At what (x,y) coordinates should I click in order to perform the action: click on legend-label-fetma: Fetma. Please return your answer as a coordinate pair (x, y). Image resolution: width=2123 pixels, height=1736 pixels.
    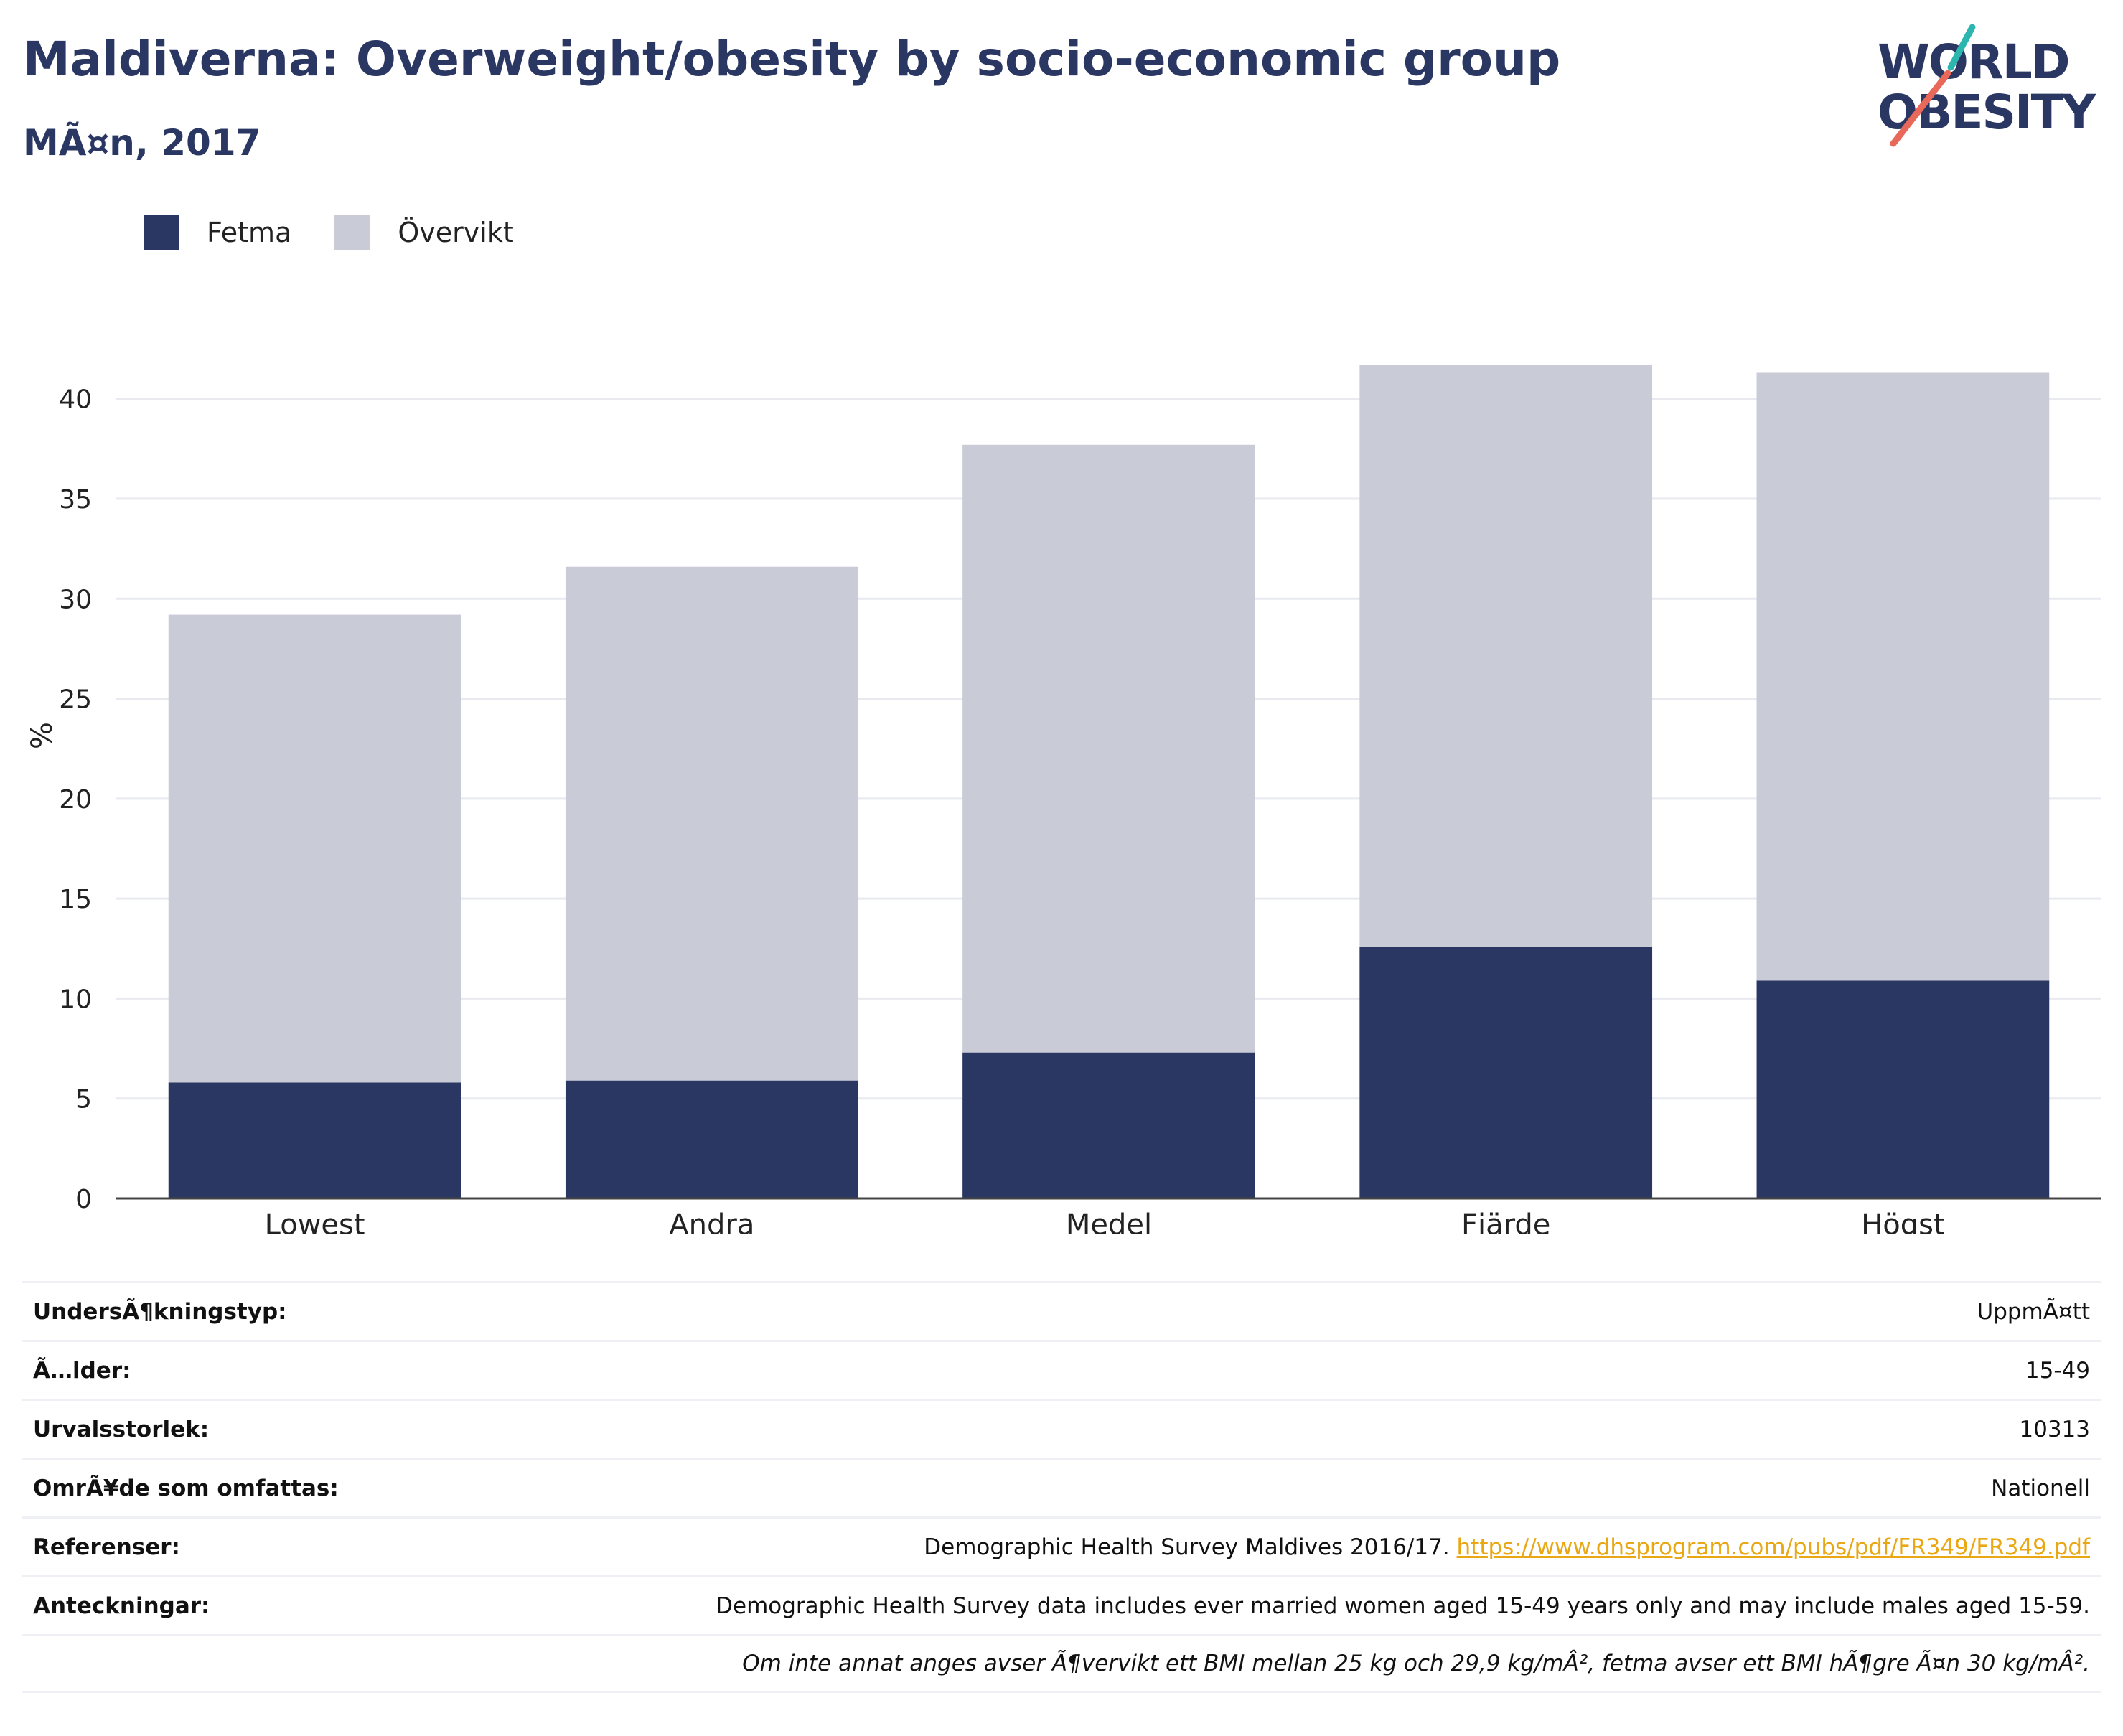
    Looking at the image, I should click on (249, 232).